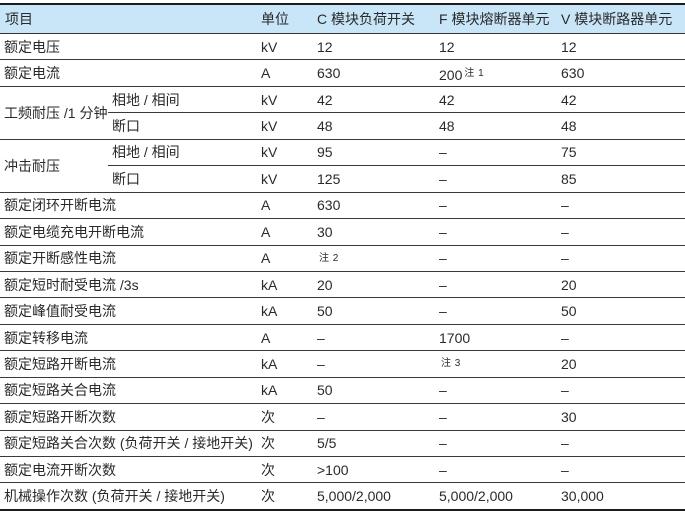 Image resolution: width=685 pixels, height=513 pixels. What do you see at coordinates (329, 178) in the screenshot?
I see `value-text: 125` at bounding box center [329, 178].